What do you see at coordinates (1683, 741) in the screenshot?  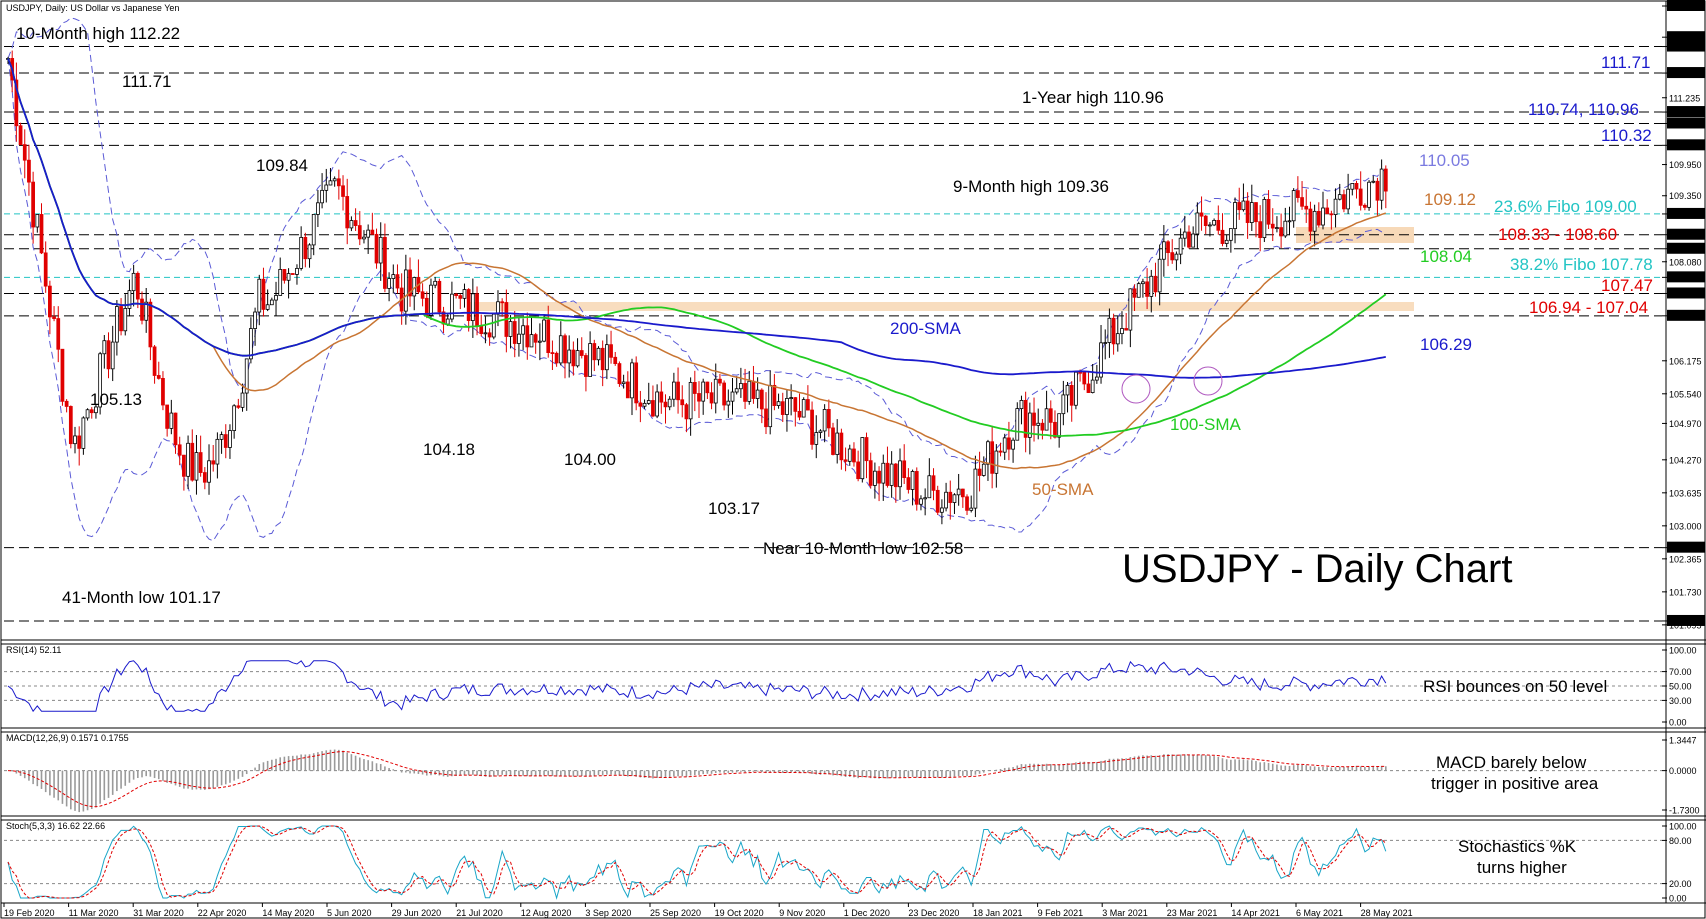 I see `macd-tick-label-0: 1.3447` at bounding box center [1683, 741].